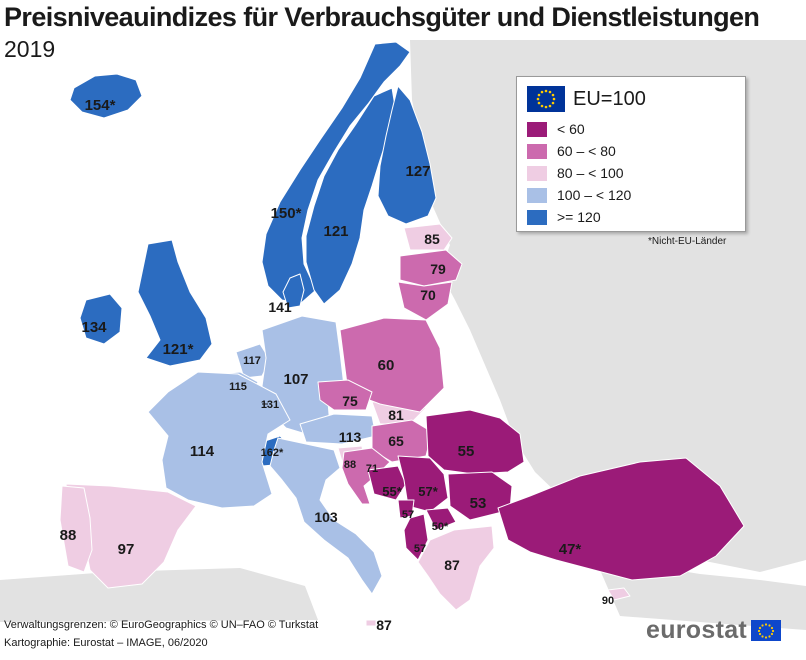 The height and width of the screenshot is (660, 806). What do you see at coordinates (126, 549) in the screenshot?
I see `value-label-spain: 97` at bounding box center [126, 549].